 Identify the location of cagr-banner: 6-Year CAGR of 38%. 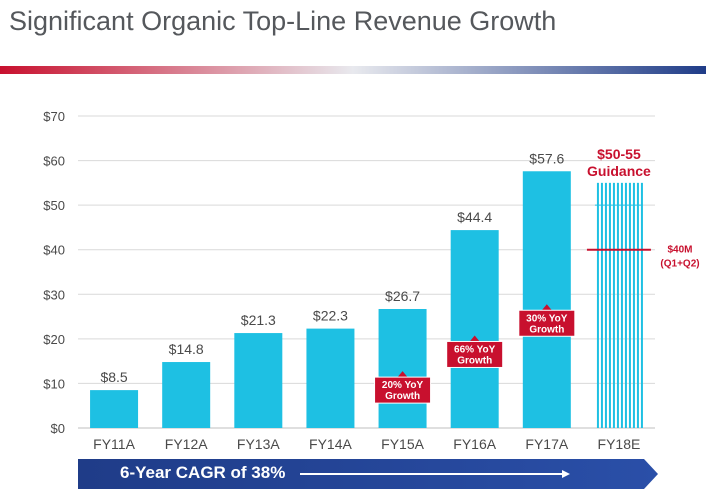
(368, 474).